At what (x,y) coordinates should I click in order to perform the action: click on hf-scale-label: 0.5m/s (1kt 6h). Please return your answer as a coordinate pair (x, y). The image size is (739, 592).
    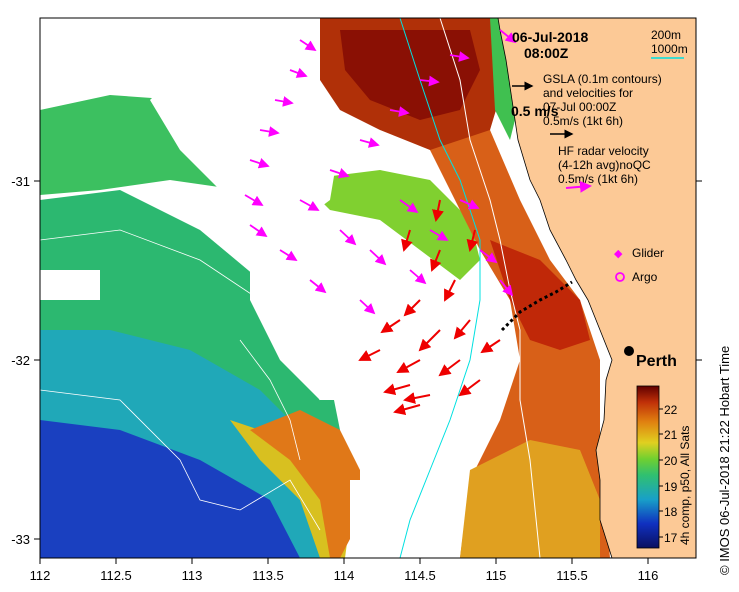
    Looking at the image, I should click on (598, 179).